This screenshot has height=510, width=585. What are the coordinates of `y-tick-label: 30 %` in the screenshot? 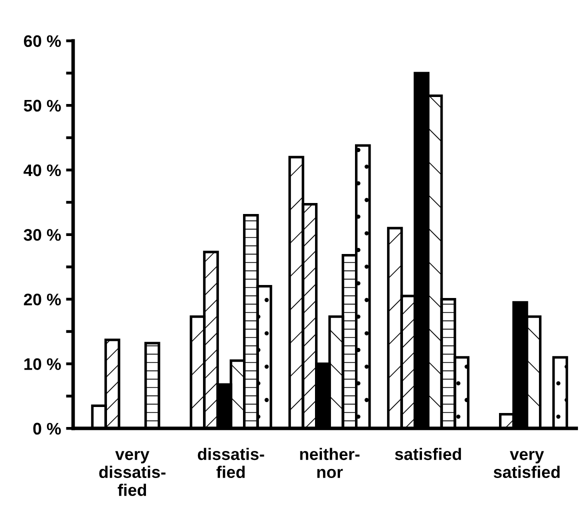 It's located at (42, 235).